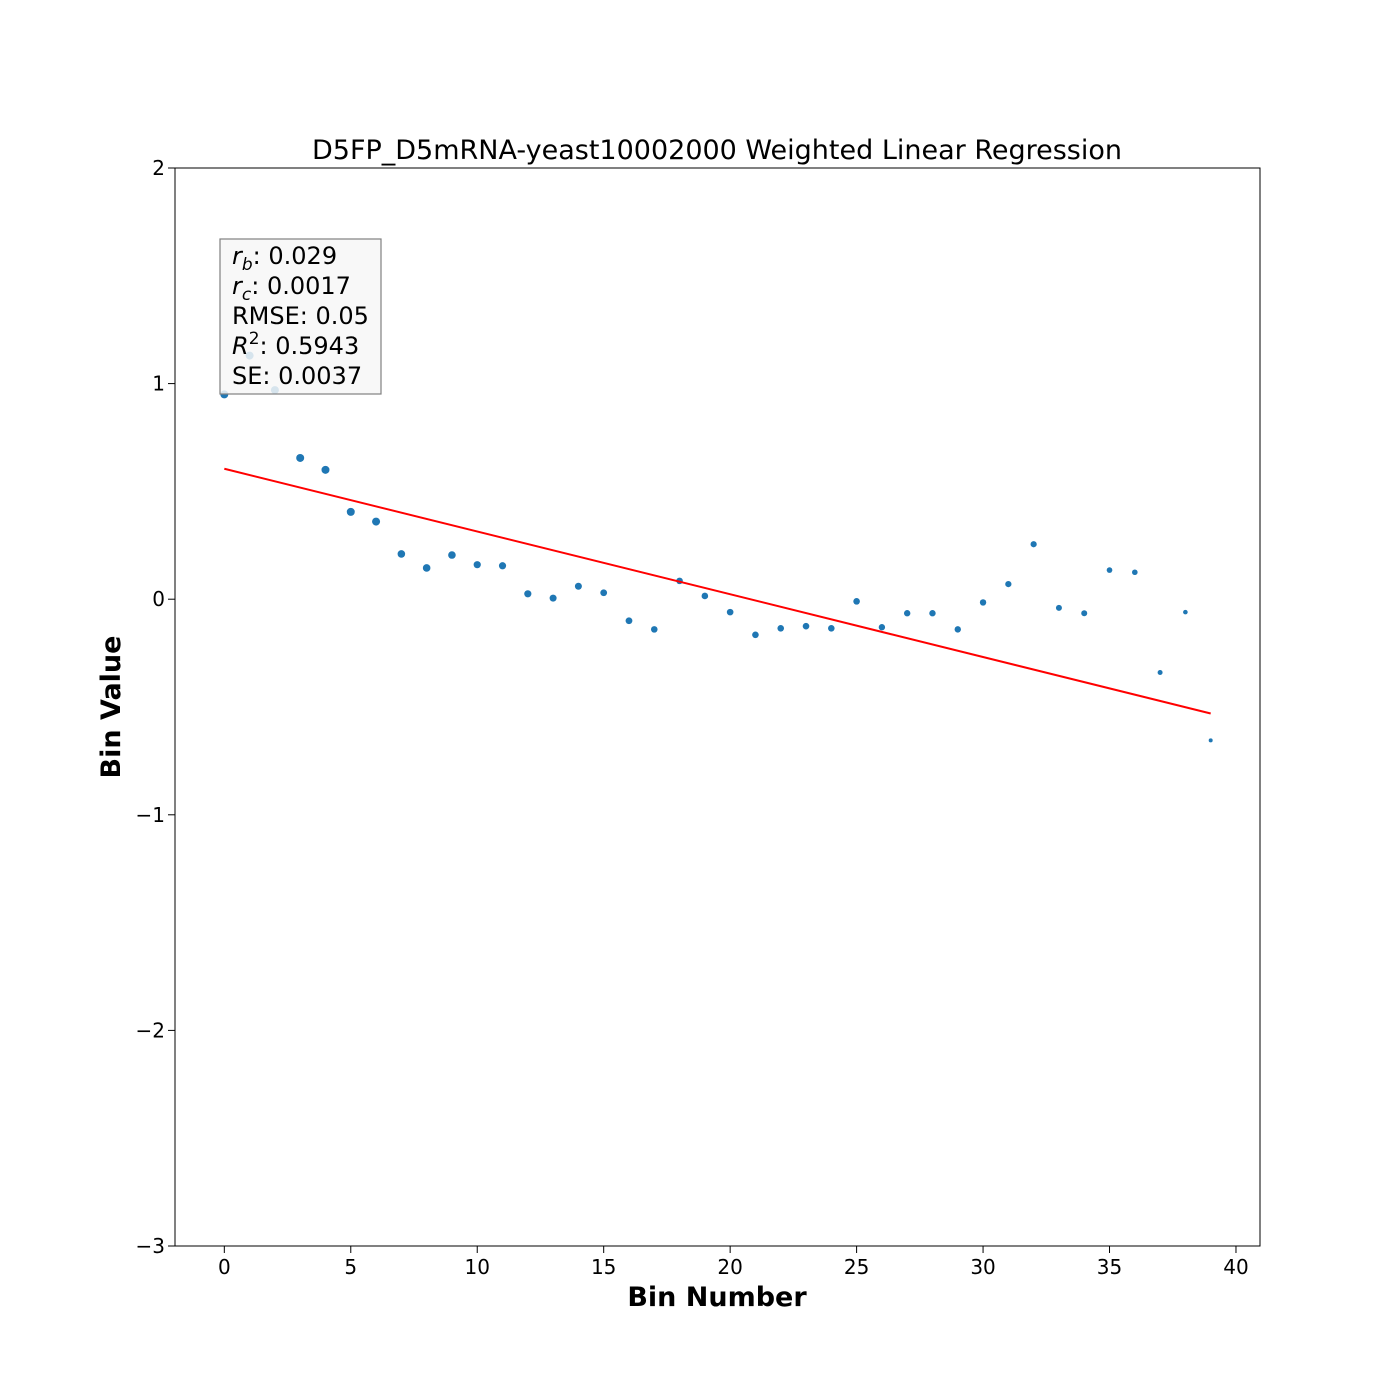 This screenshot has height=1400, width=1400. Describe the element at coordinates (295, 344) in the screenshot. I see `stat-line-3: R2: 0.5943` at that location.